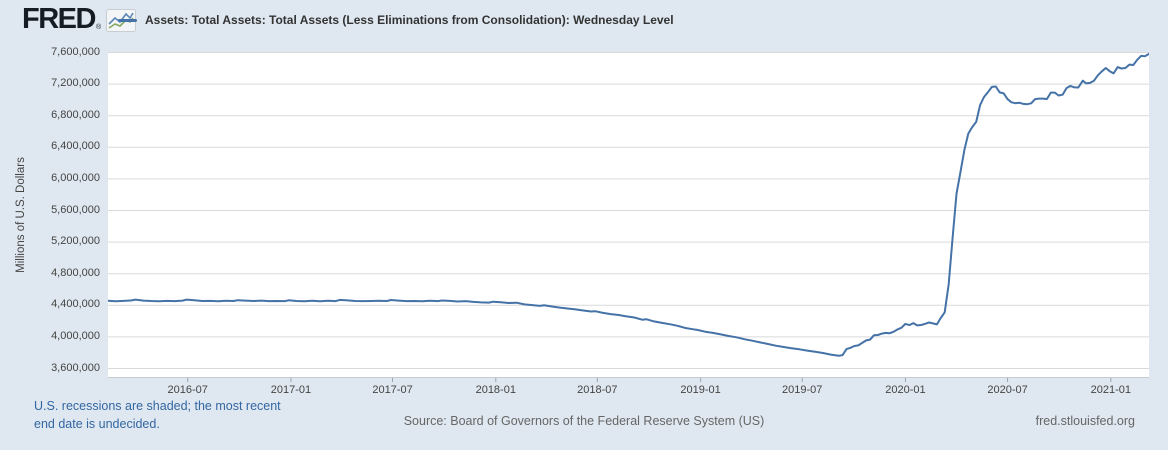 The image size is (1168, 450). Describe the element at coordinates (802, 390) in the screenshot. I see `x-tick-label: 2019-07` at that location.